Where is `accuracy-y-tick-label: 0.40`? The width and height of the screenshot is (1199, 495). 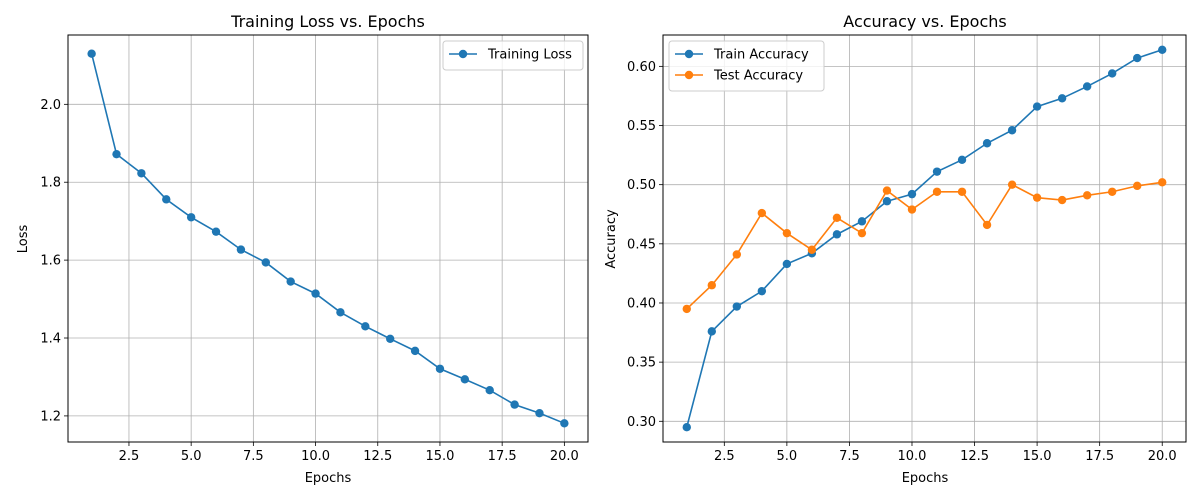 accuracy-y-tick-label: 0.40 is located at coordinates (641, 303).